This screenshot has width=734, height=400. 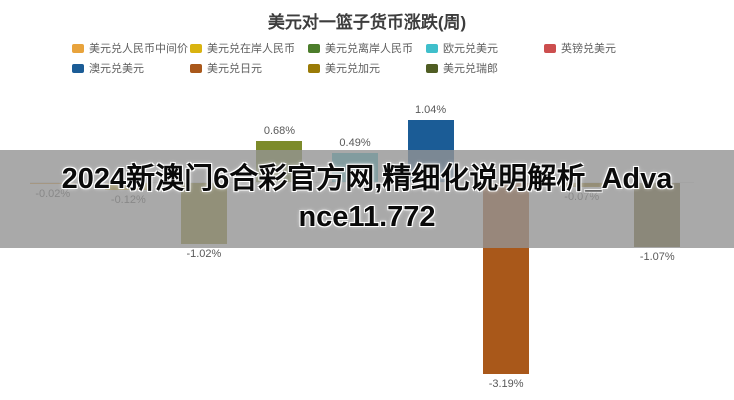 What do you see at coordinates (588, 49) in the screenshot?
I see `legend-label: 英镑兑美元` at bounding box center [588, 49].